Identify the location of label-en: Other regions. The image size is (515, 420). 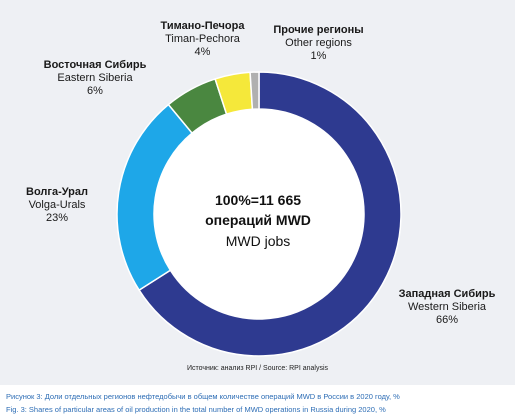
(318, 43).